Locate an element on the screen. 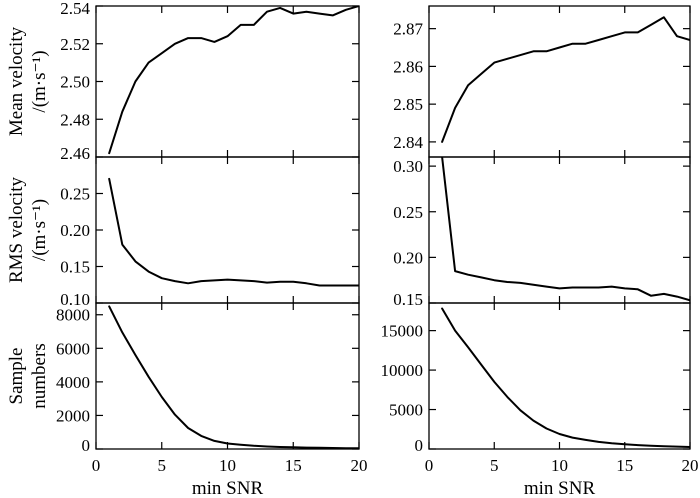 Image resolution: width=700 pixels, height=498 pixels. x-axis-title-col1: min SNR is located at coordinates (228, 488).